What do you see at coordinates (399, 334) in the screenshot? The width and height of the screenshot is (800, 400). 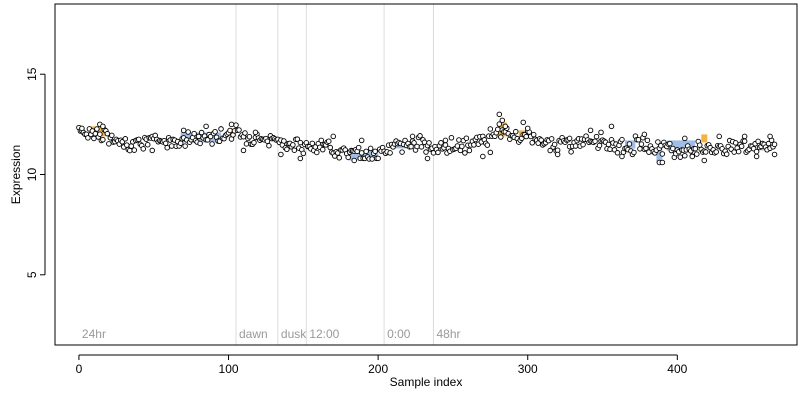 I see `annotation-label: 0:00` at bounding box center [399, 334].